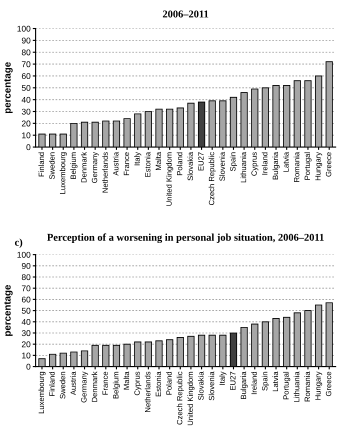  What do you see at coordinates (18, 243) in the screenshot?
I see `text: c)` at bounding box center [18, 243].